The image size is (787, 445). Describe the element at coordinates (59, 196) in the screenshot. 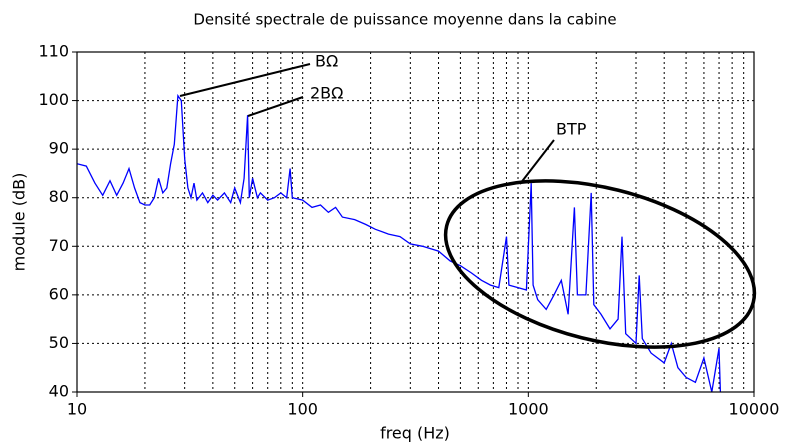

I see `y-tick-label: 80` at that location.